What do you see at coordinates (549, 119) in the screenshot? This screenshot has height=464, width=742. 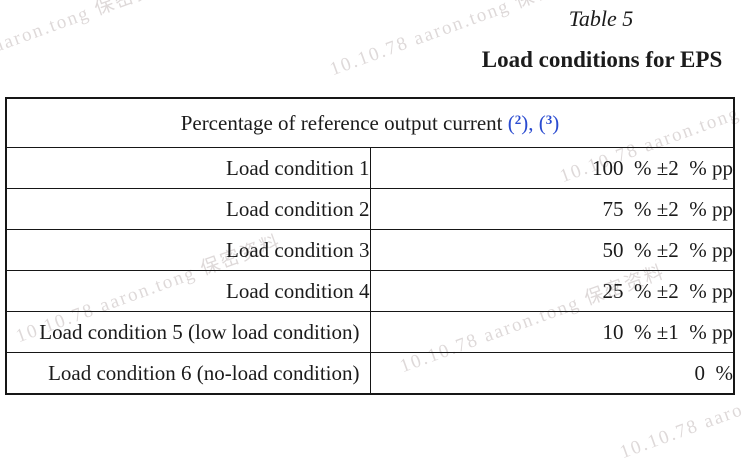 I see `footnote-superscript: 3` at bounding box center [549, 119].